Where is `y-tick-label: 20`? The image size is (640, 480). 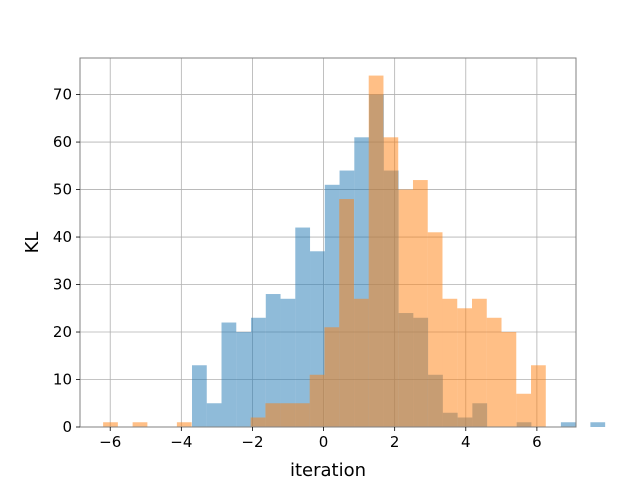
y-tick-label: 20 is located at coordinates (62, 332).